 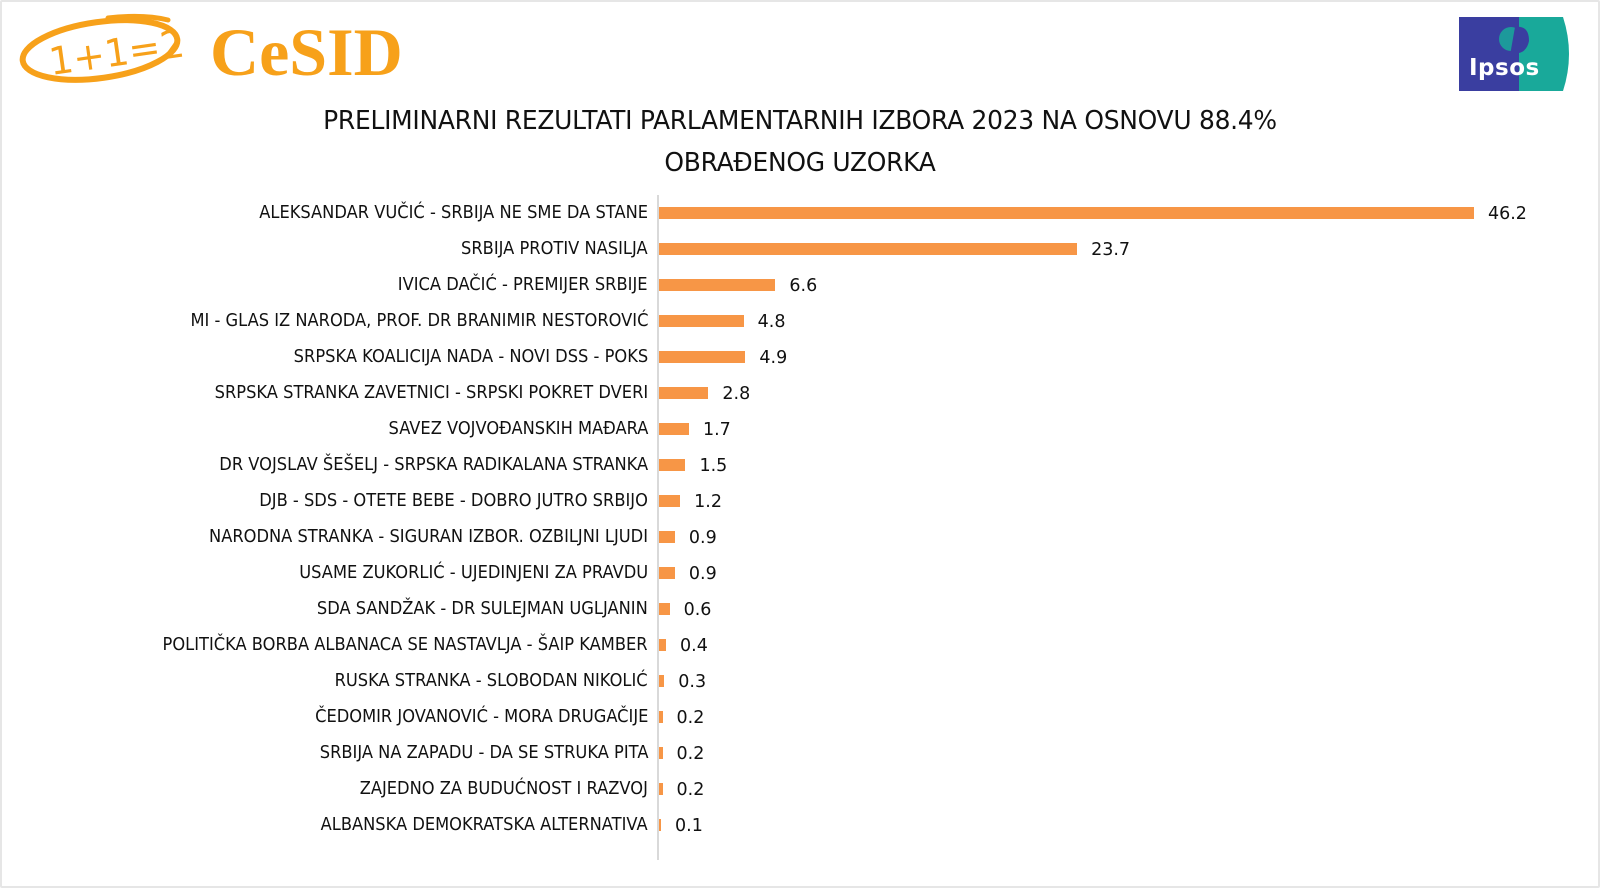 What do you see at coordinates (716, 430) in the screenshot?
I see `data-label: 1.7` at bounding box center [716, 430].